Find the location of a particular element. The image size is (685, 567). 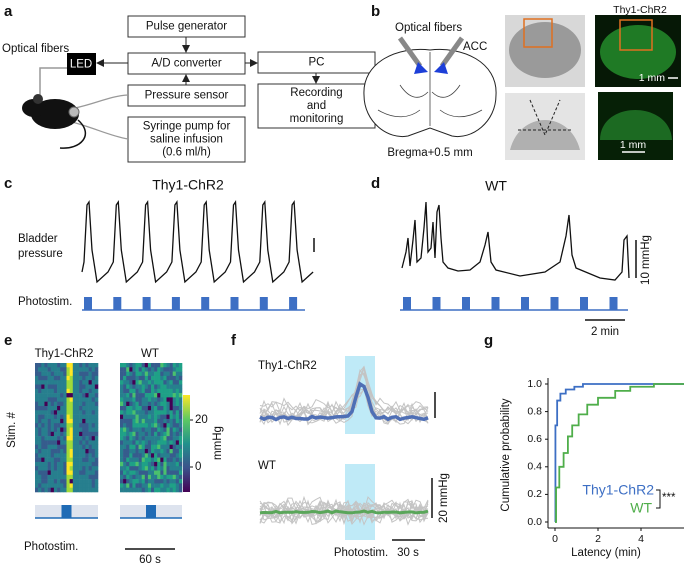

panel-label: e is located at coordinates (8, 340).